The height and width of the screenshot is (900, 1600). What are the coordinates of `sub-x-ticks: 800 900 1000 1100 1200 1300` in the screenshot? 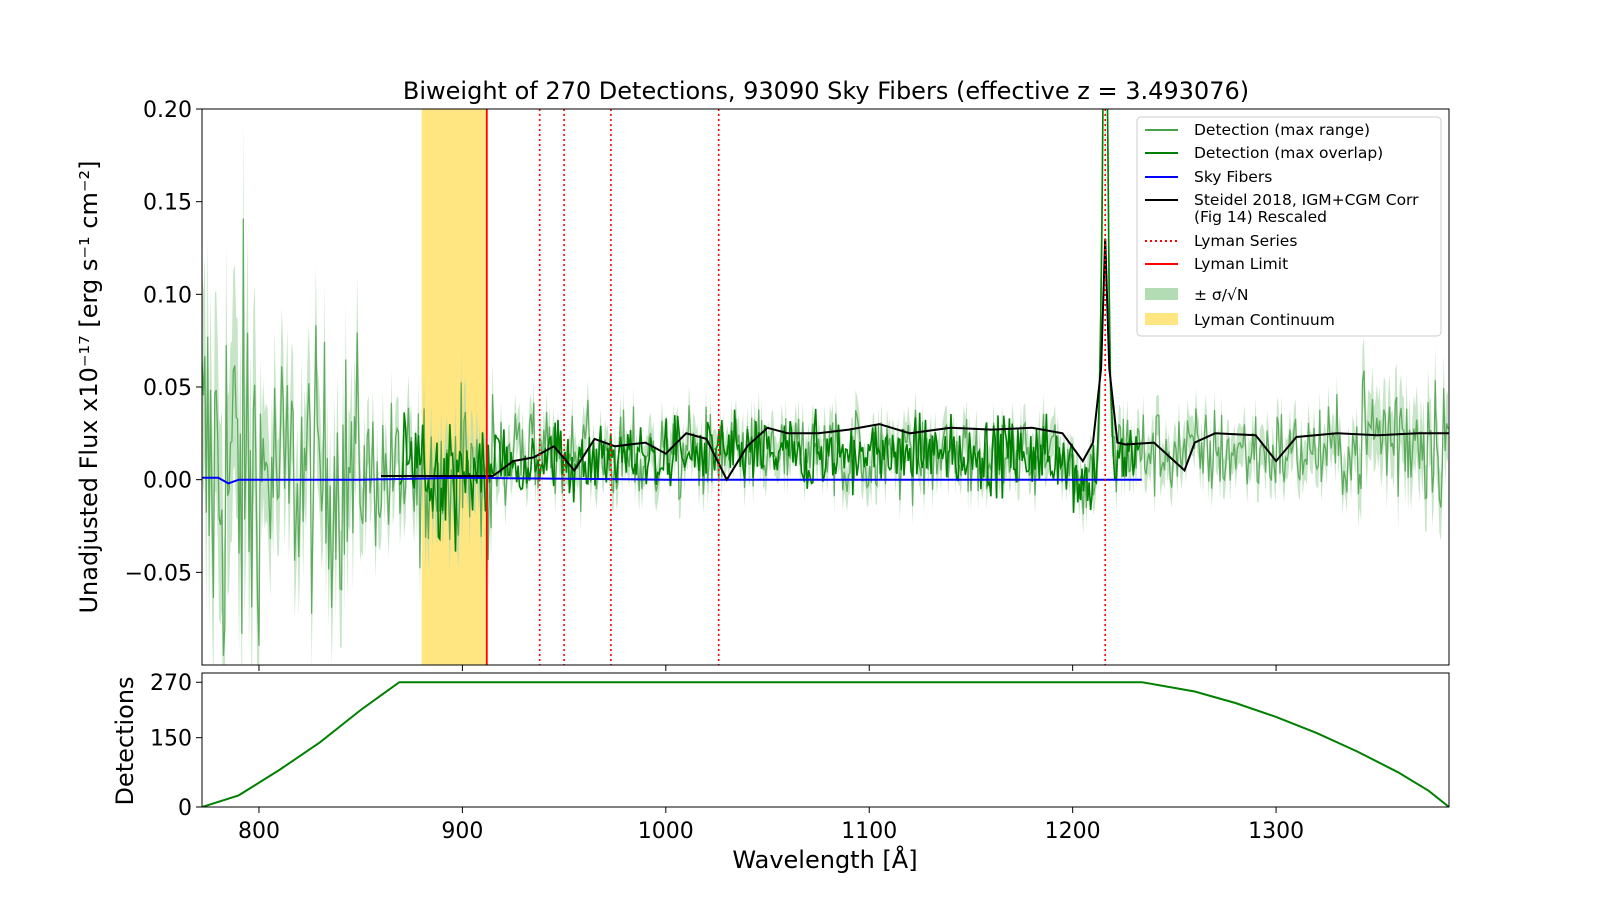 It's located at (771, 825).